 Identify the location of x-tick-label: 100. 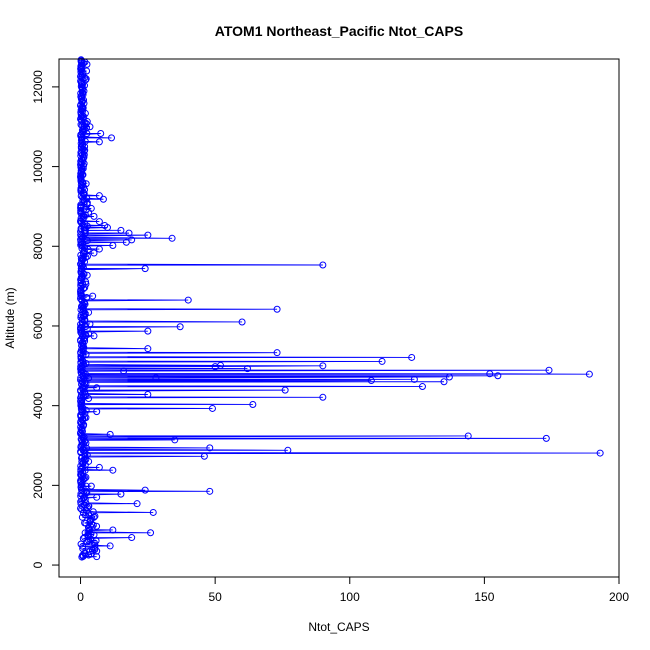
(350, 597).